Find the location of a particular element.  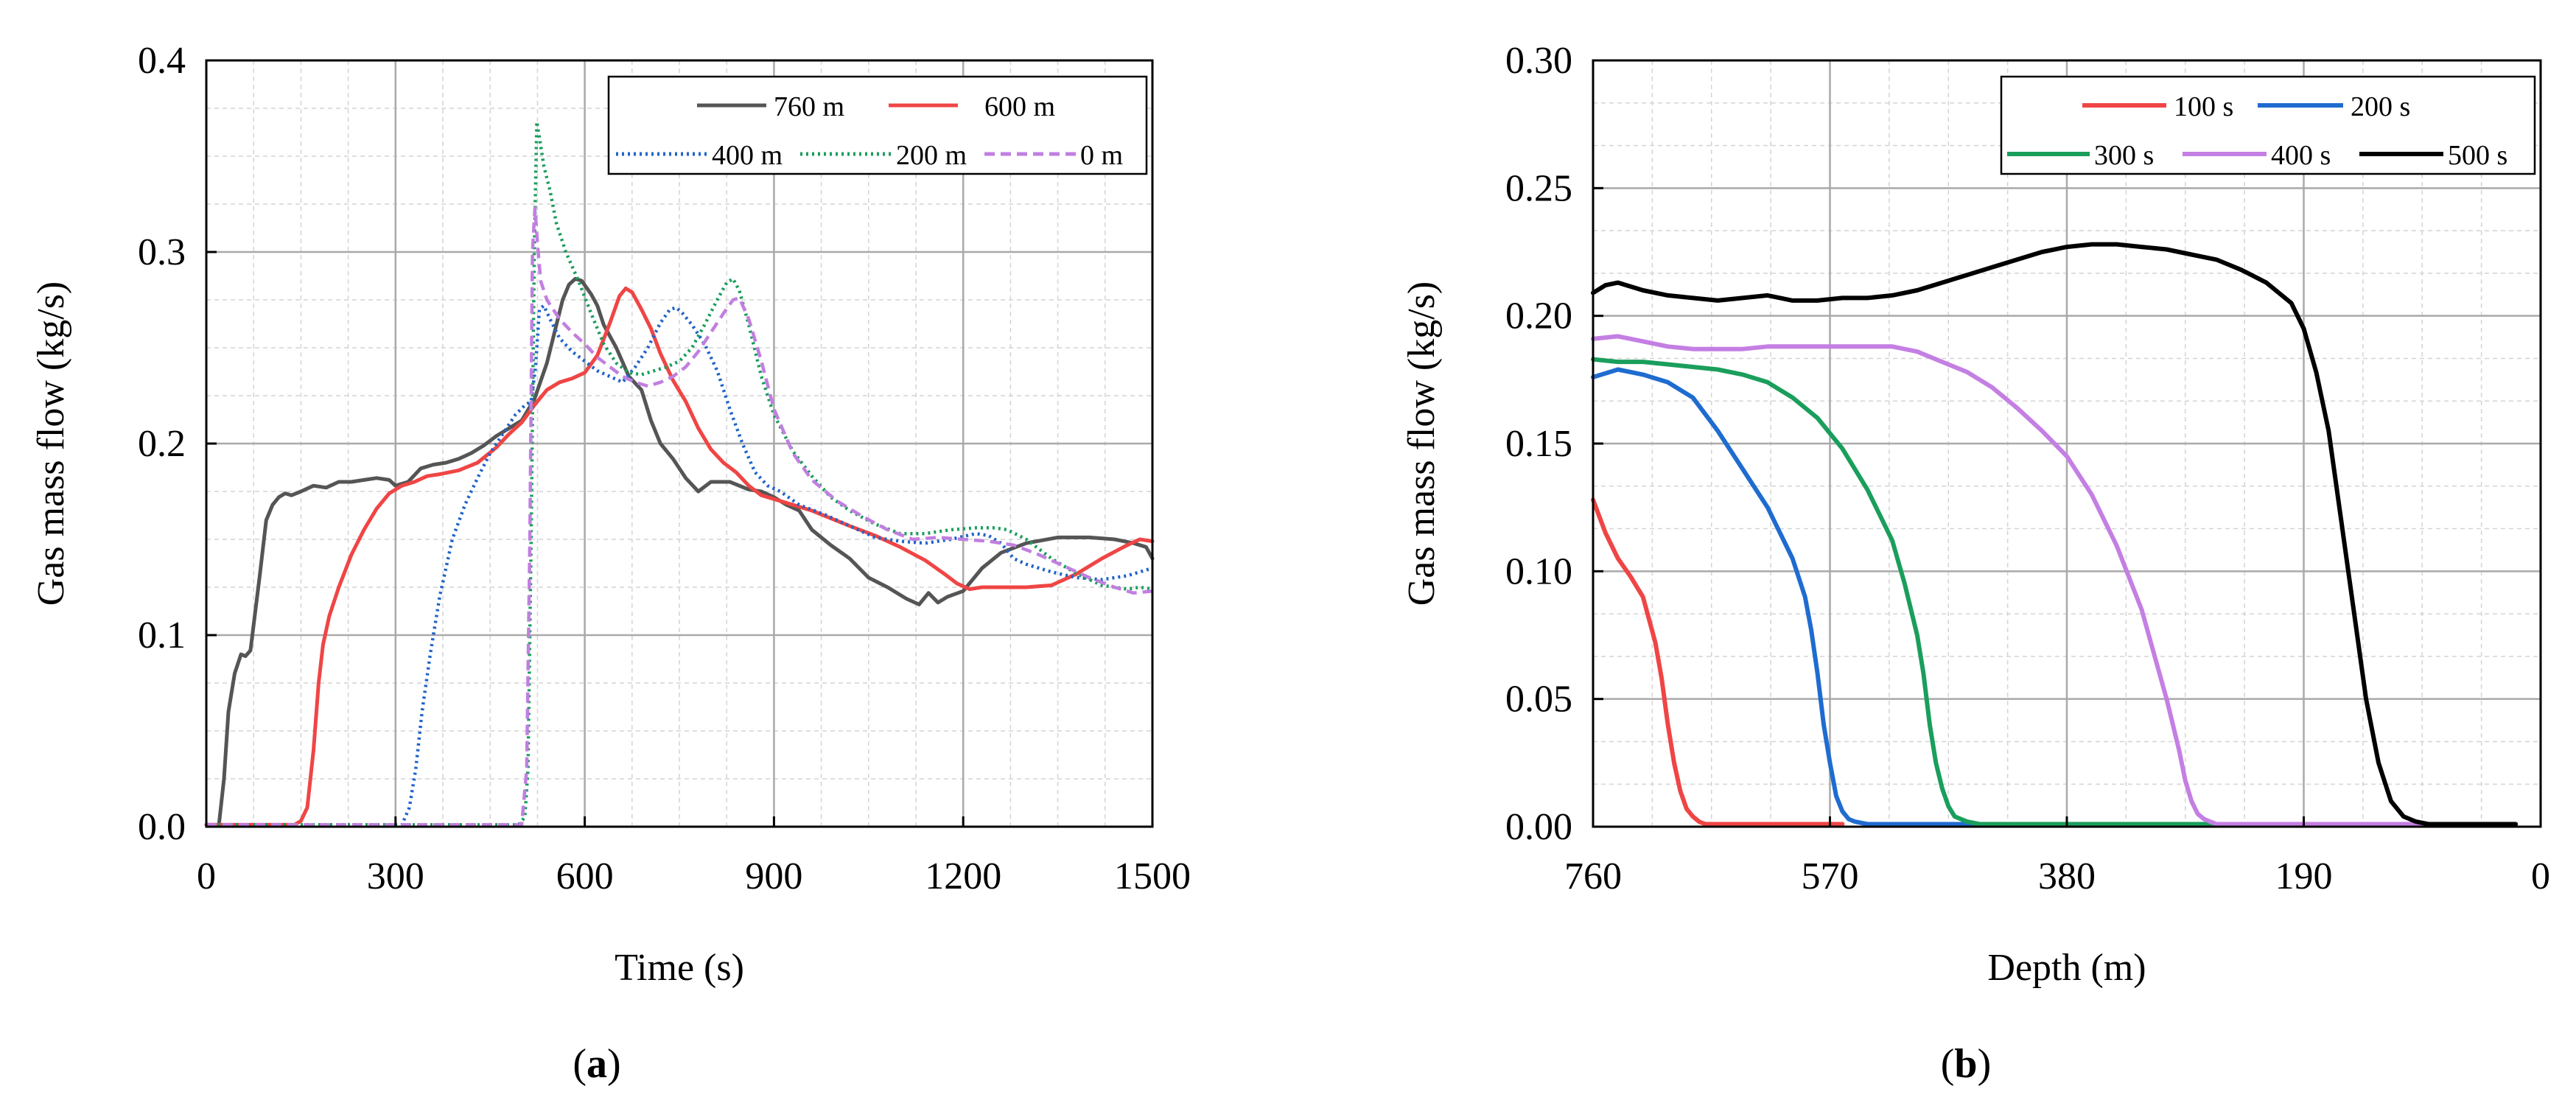

x-tick-label: 760 is located at coordinates (1593, 876).